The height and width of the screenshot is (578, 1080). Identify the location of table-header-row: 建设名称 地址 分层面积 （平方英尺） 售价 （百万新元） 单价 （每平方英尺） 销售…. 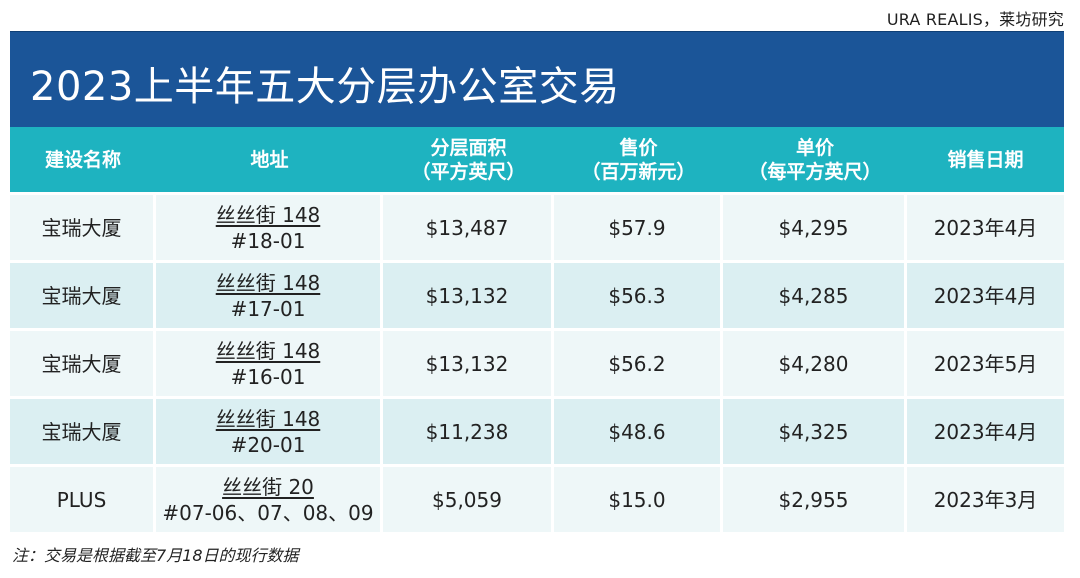
(537, 161).